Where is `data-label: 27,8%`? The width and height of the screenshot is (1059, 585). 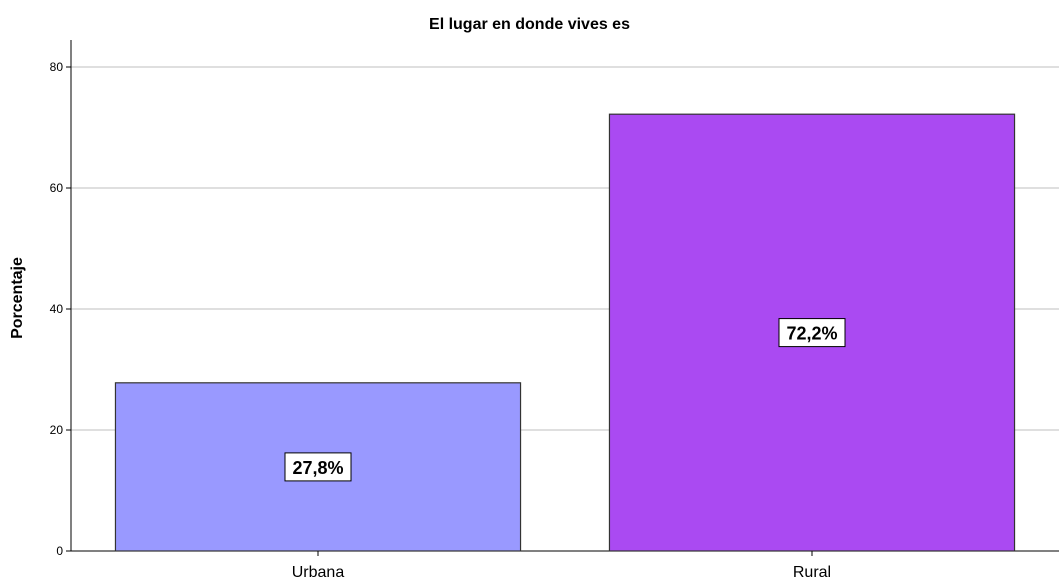
data-label: 27,8% is located at coordinates (317, 468).